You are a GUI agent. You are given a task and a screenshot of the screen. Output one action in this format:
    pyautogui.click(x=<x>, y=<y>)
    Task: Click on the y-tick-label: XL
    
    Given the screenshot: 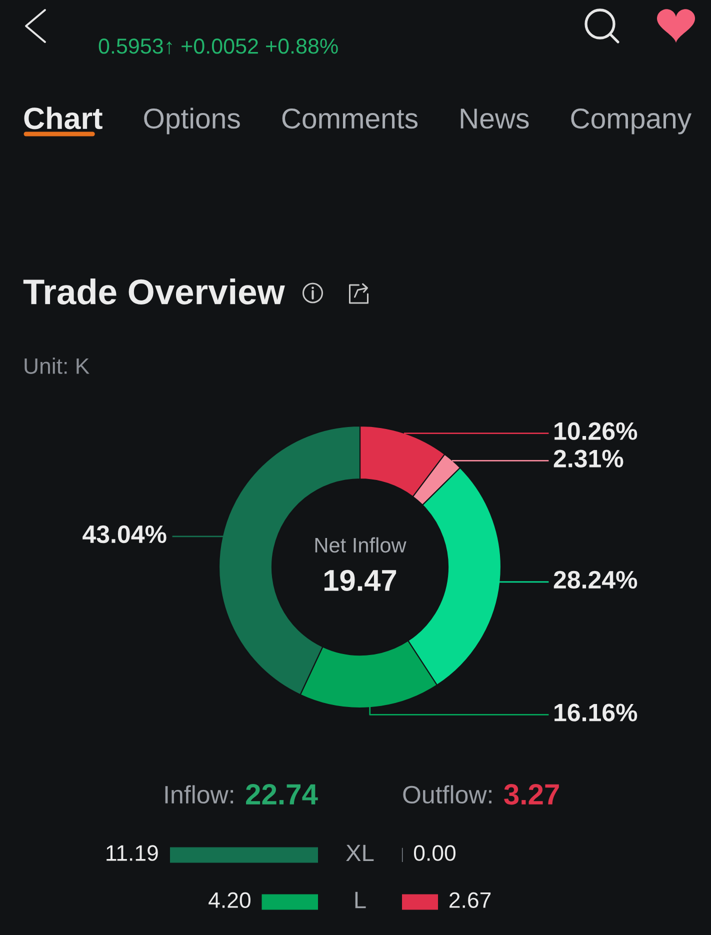 What is the action you would take?
    pyautogui.click(x=360, y=853)
    